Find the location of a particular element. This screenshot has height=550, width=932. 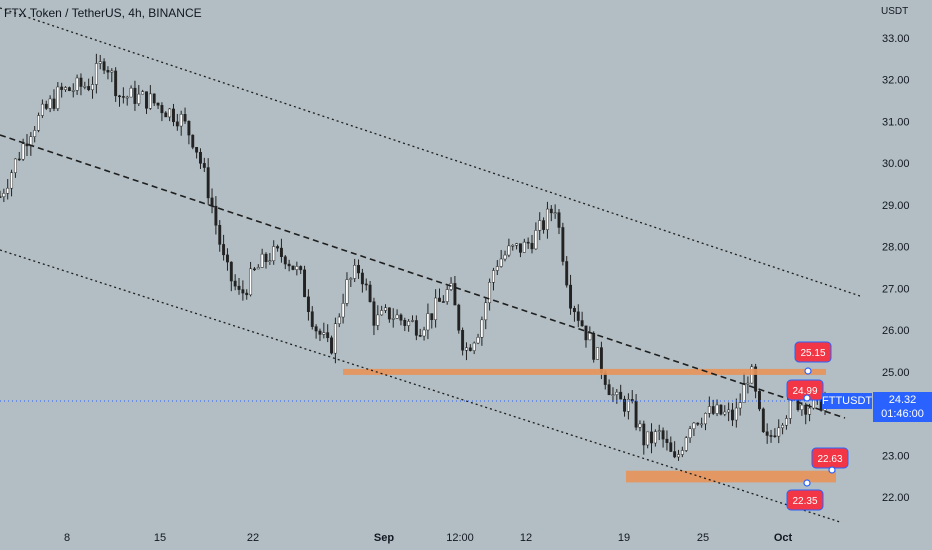

price-tick-label: 31.00 is located at coordinates (896, 122).